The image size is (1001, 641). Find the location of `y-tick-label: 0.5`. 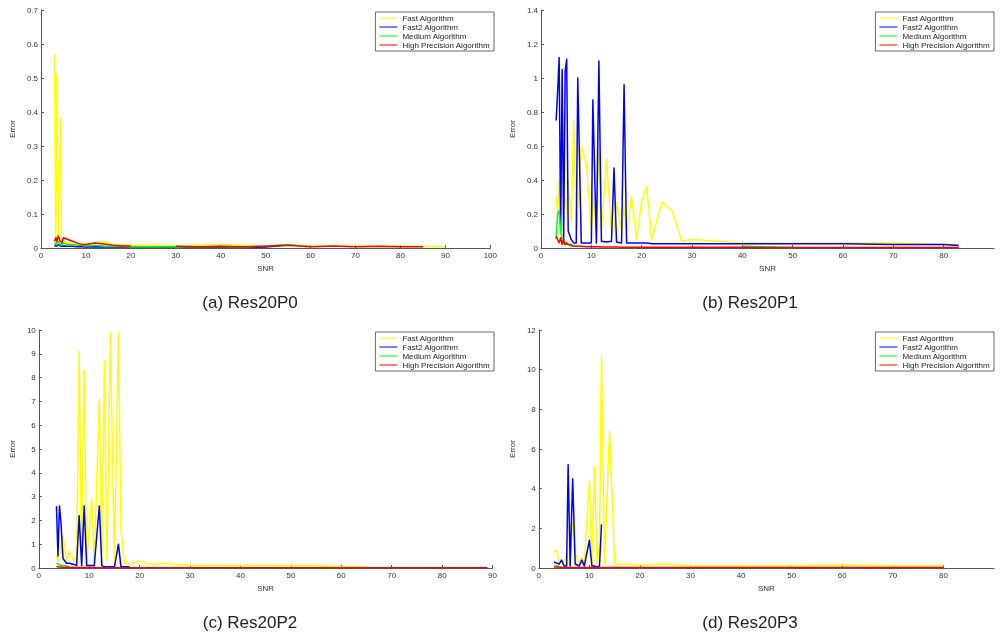

y-tick-label: 0.5 is located at coordinates (32, 78).